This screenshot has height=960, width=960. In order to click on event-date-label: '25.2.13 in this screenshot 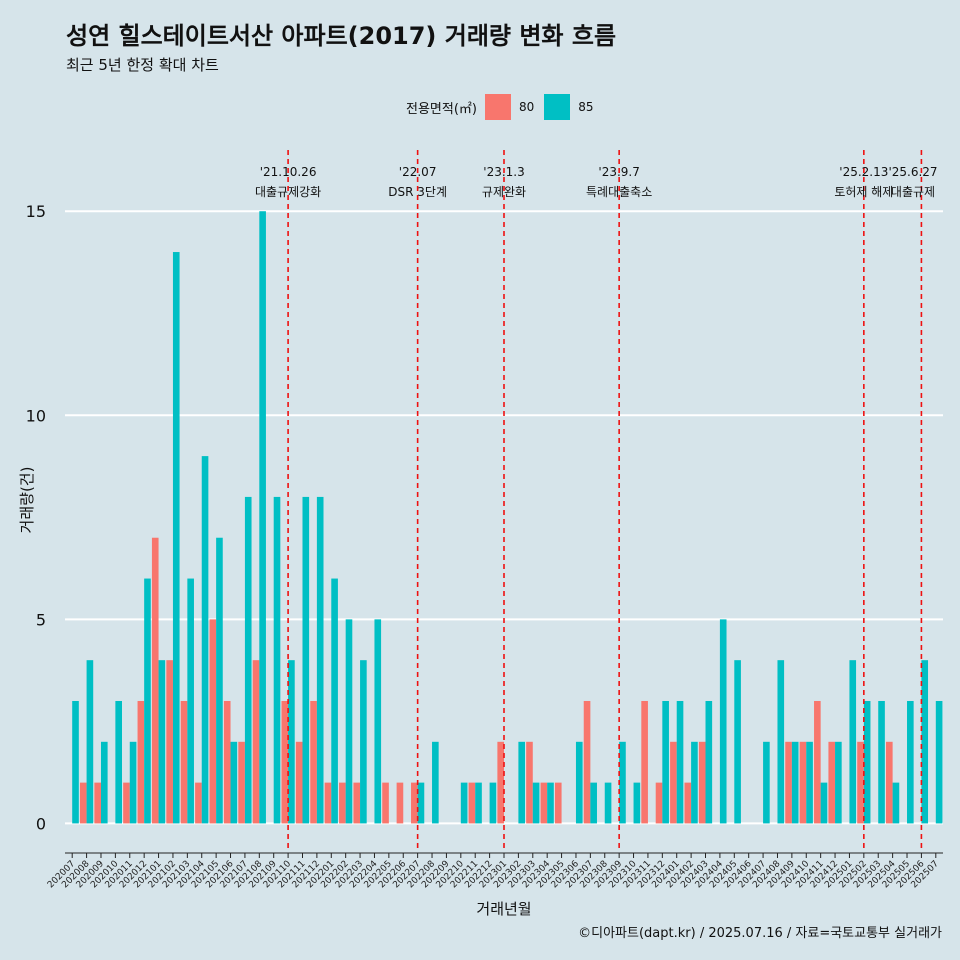, I will do `click(863, 172)`.